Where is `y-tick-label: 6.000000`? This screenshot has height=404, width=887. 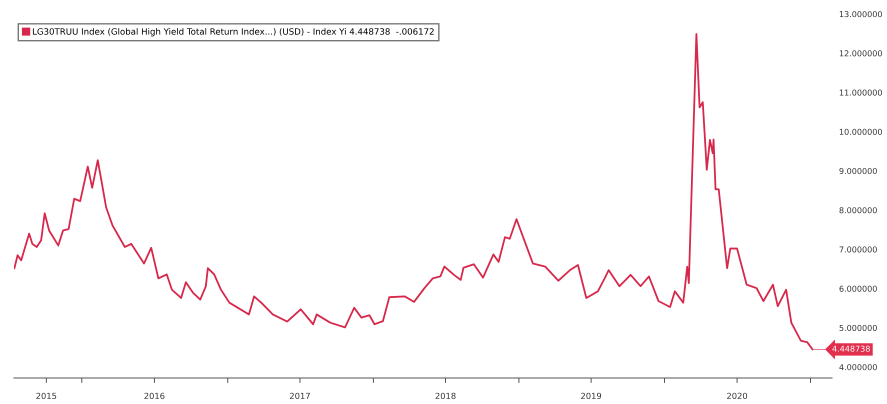 y-tick-label: 6.000000 is located at coordinates (858, 289).